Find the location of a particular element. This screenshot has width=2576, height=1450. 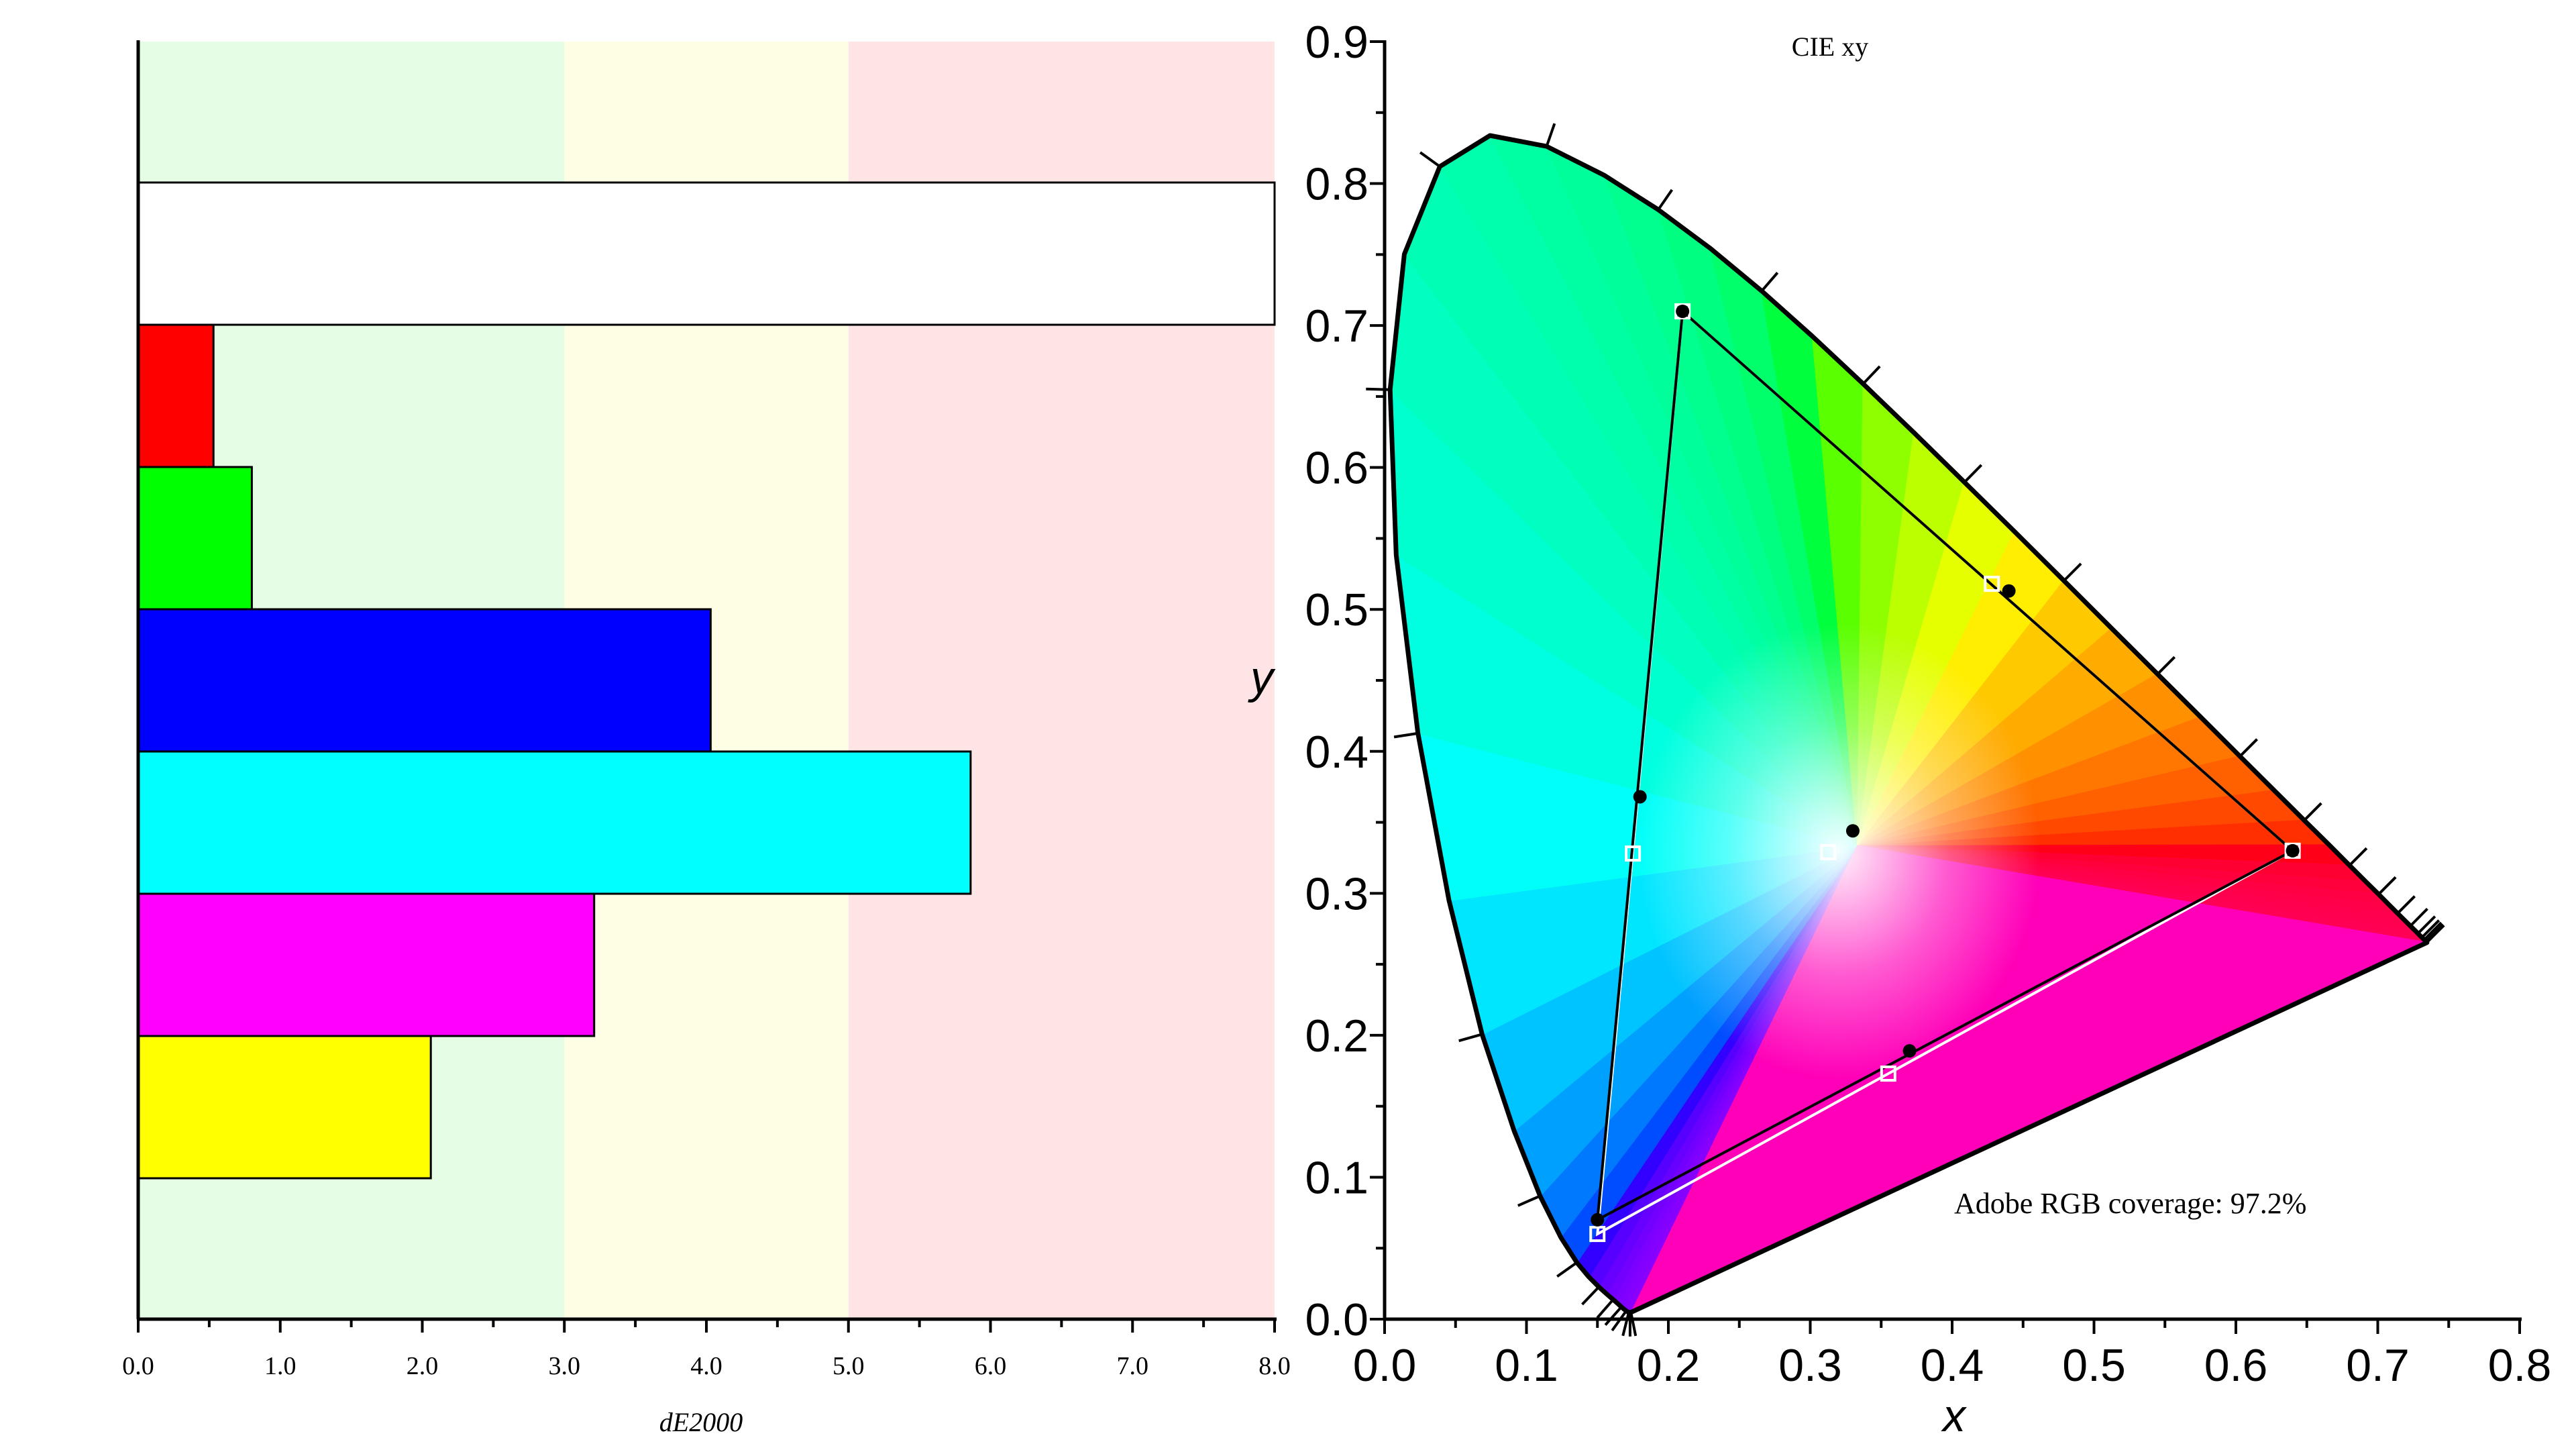

cie-x-tick-label: 0.2 is located at coordinates (1669, 1365).